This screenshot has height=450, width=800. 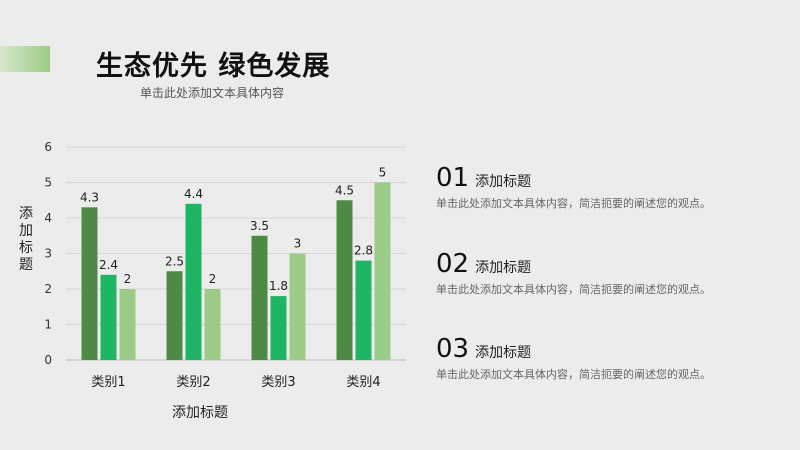 I want to click on point-number: 01, so click(x=453, y=178).